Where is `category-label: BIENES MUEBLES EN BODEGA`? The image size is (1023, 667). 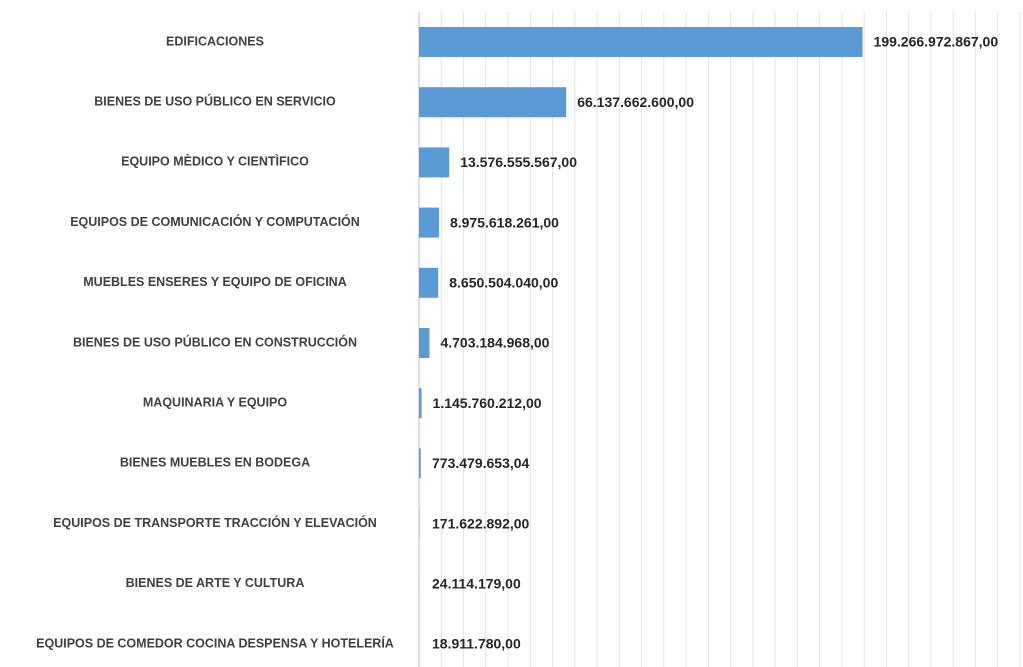
category-label: BIENES MUEBLES EN BODEGA is located at coordinates (215, 463).